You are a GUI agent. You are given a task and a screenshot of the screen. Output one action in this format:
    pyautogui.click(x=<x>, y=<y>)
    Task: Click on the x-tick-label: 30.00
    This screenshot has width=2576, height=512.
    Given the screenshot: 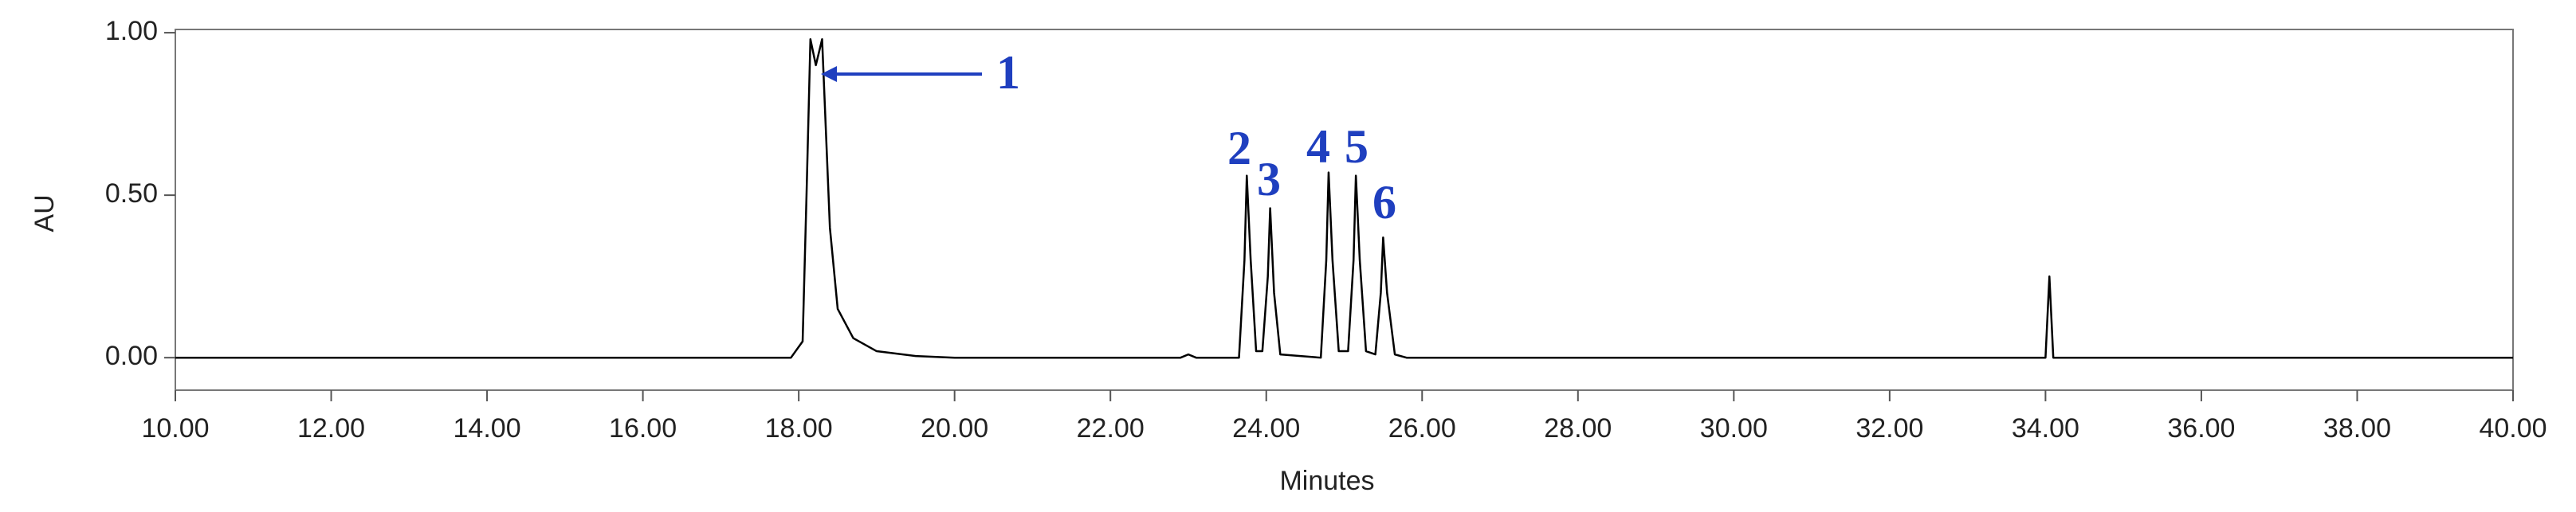 What is the action you would take?
    pyautogui.click(x=1734, y=428)
    